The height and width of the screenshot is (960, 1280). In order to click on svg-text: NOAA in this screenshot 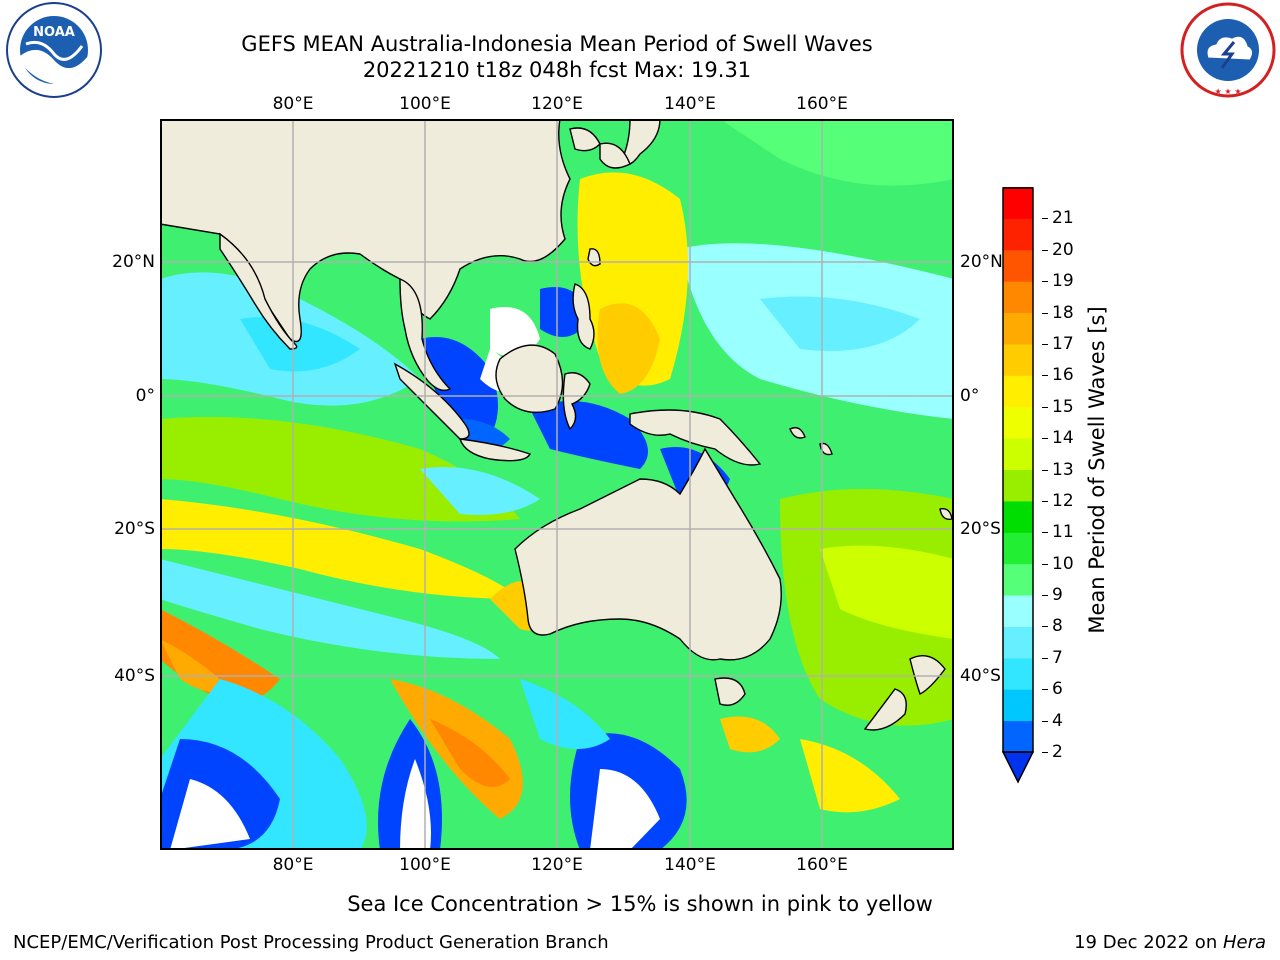, I will do `click(54, 32)`.